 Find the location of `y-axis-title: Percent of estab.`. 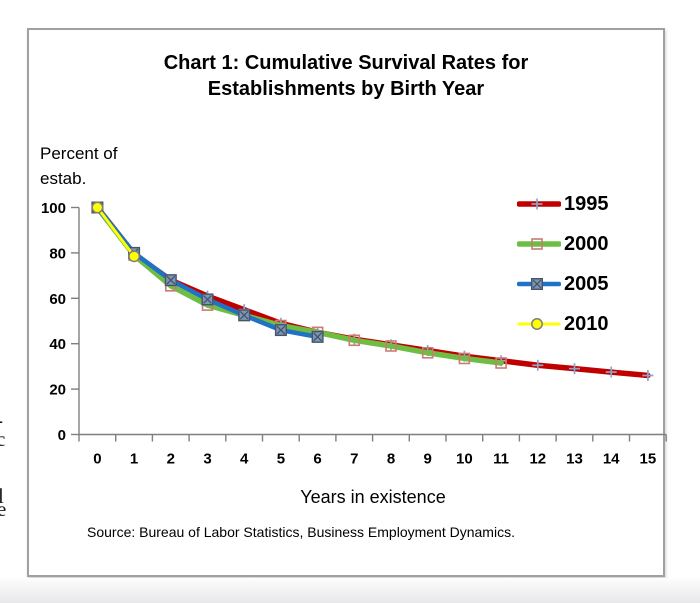

y-axis-title: Percent of estab. is located at coordinates (79, 166).